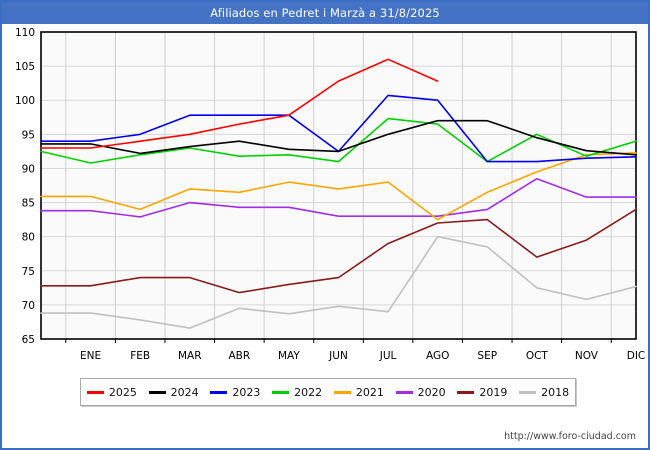 The height and width of the screenshot is (450, 650). What do you see at coordinates (636, 356) in the screenshot?
I see `x-axis-tick-label: DIC` at bounding box center [636, 356].